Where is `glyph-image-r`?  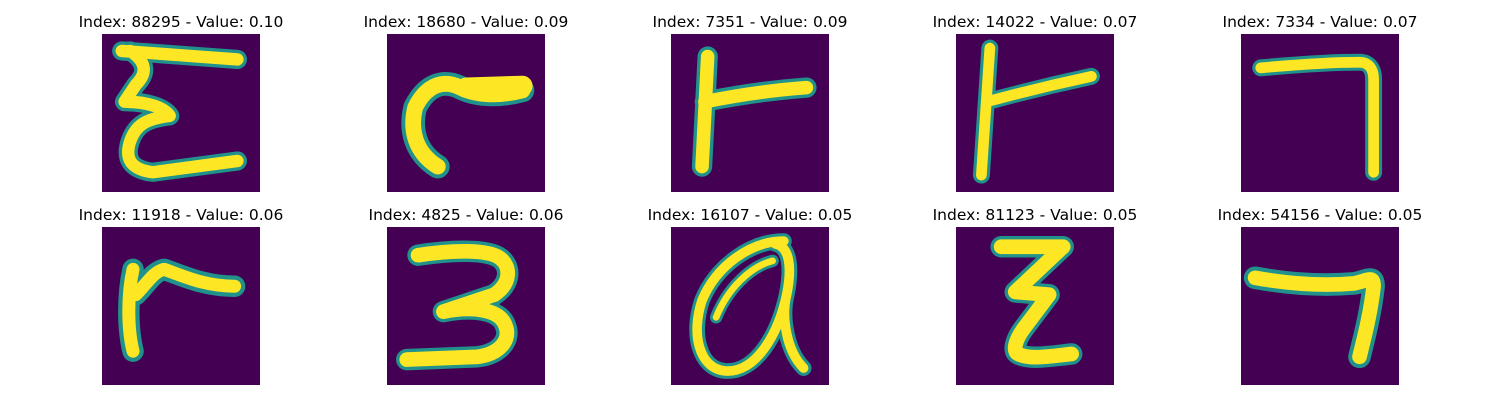
glyph-image-r is located at coordinates (750, 113).